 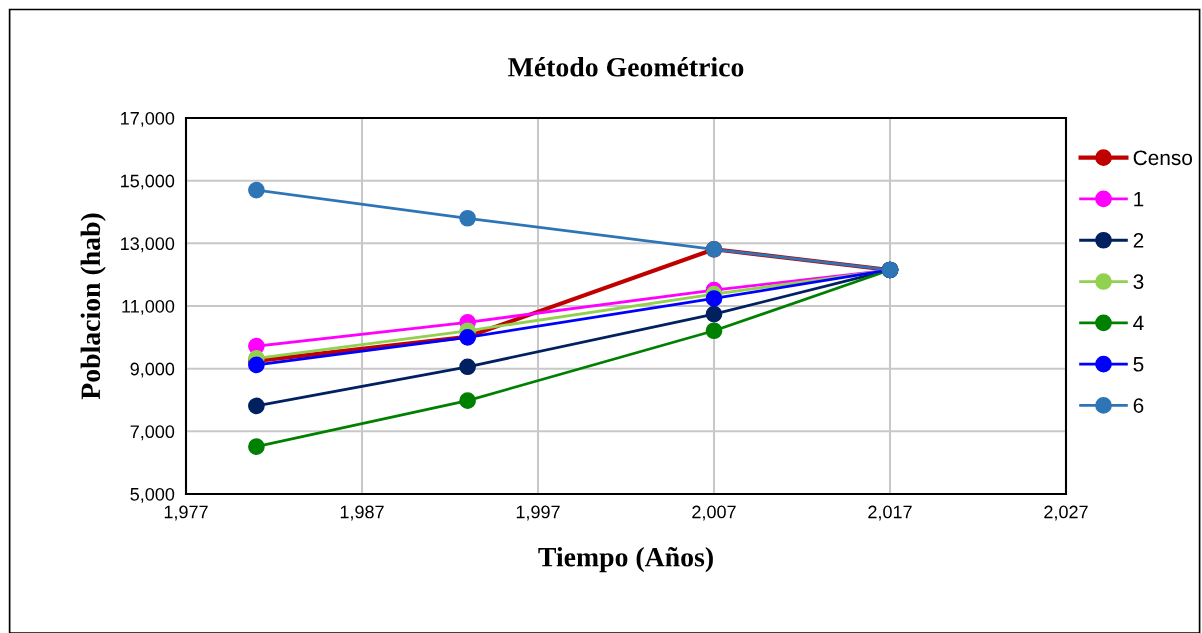 I want to click on y-tick-label: 5,000, so click(x=152, y=495).